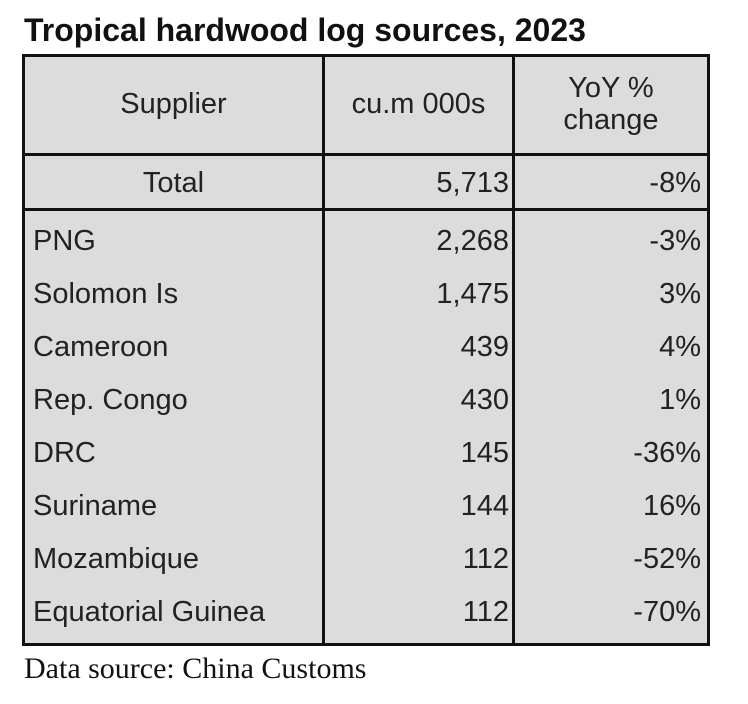 The width and height of the screenshot is (748, 704). I want to click on column-header-yoy-change: YoY % change, so click(611, 105).